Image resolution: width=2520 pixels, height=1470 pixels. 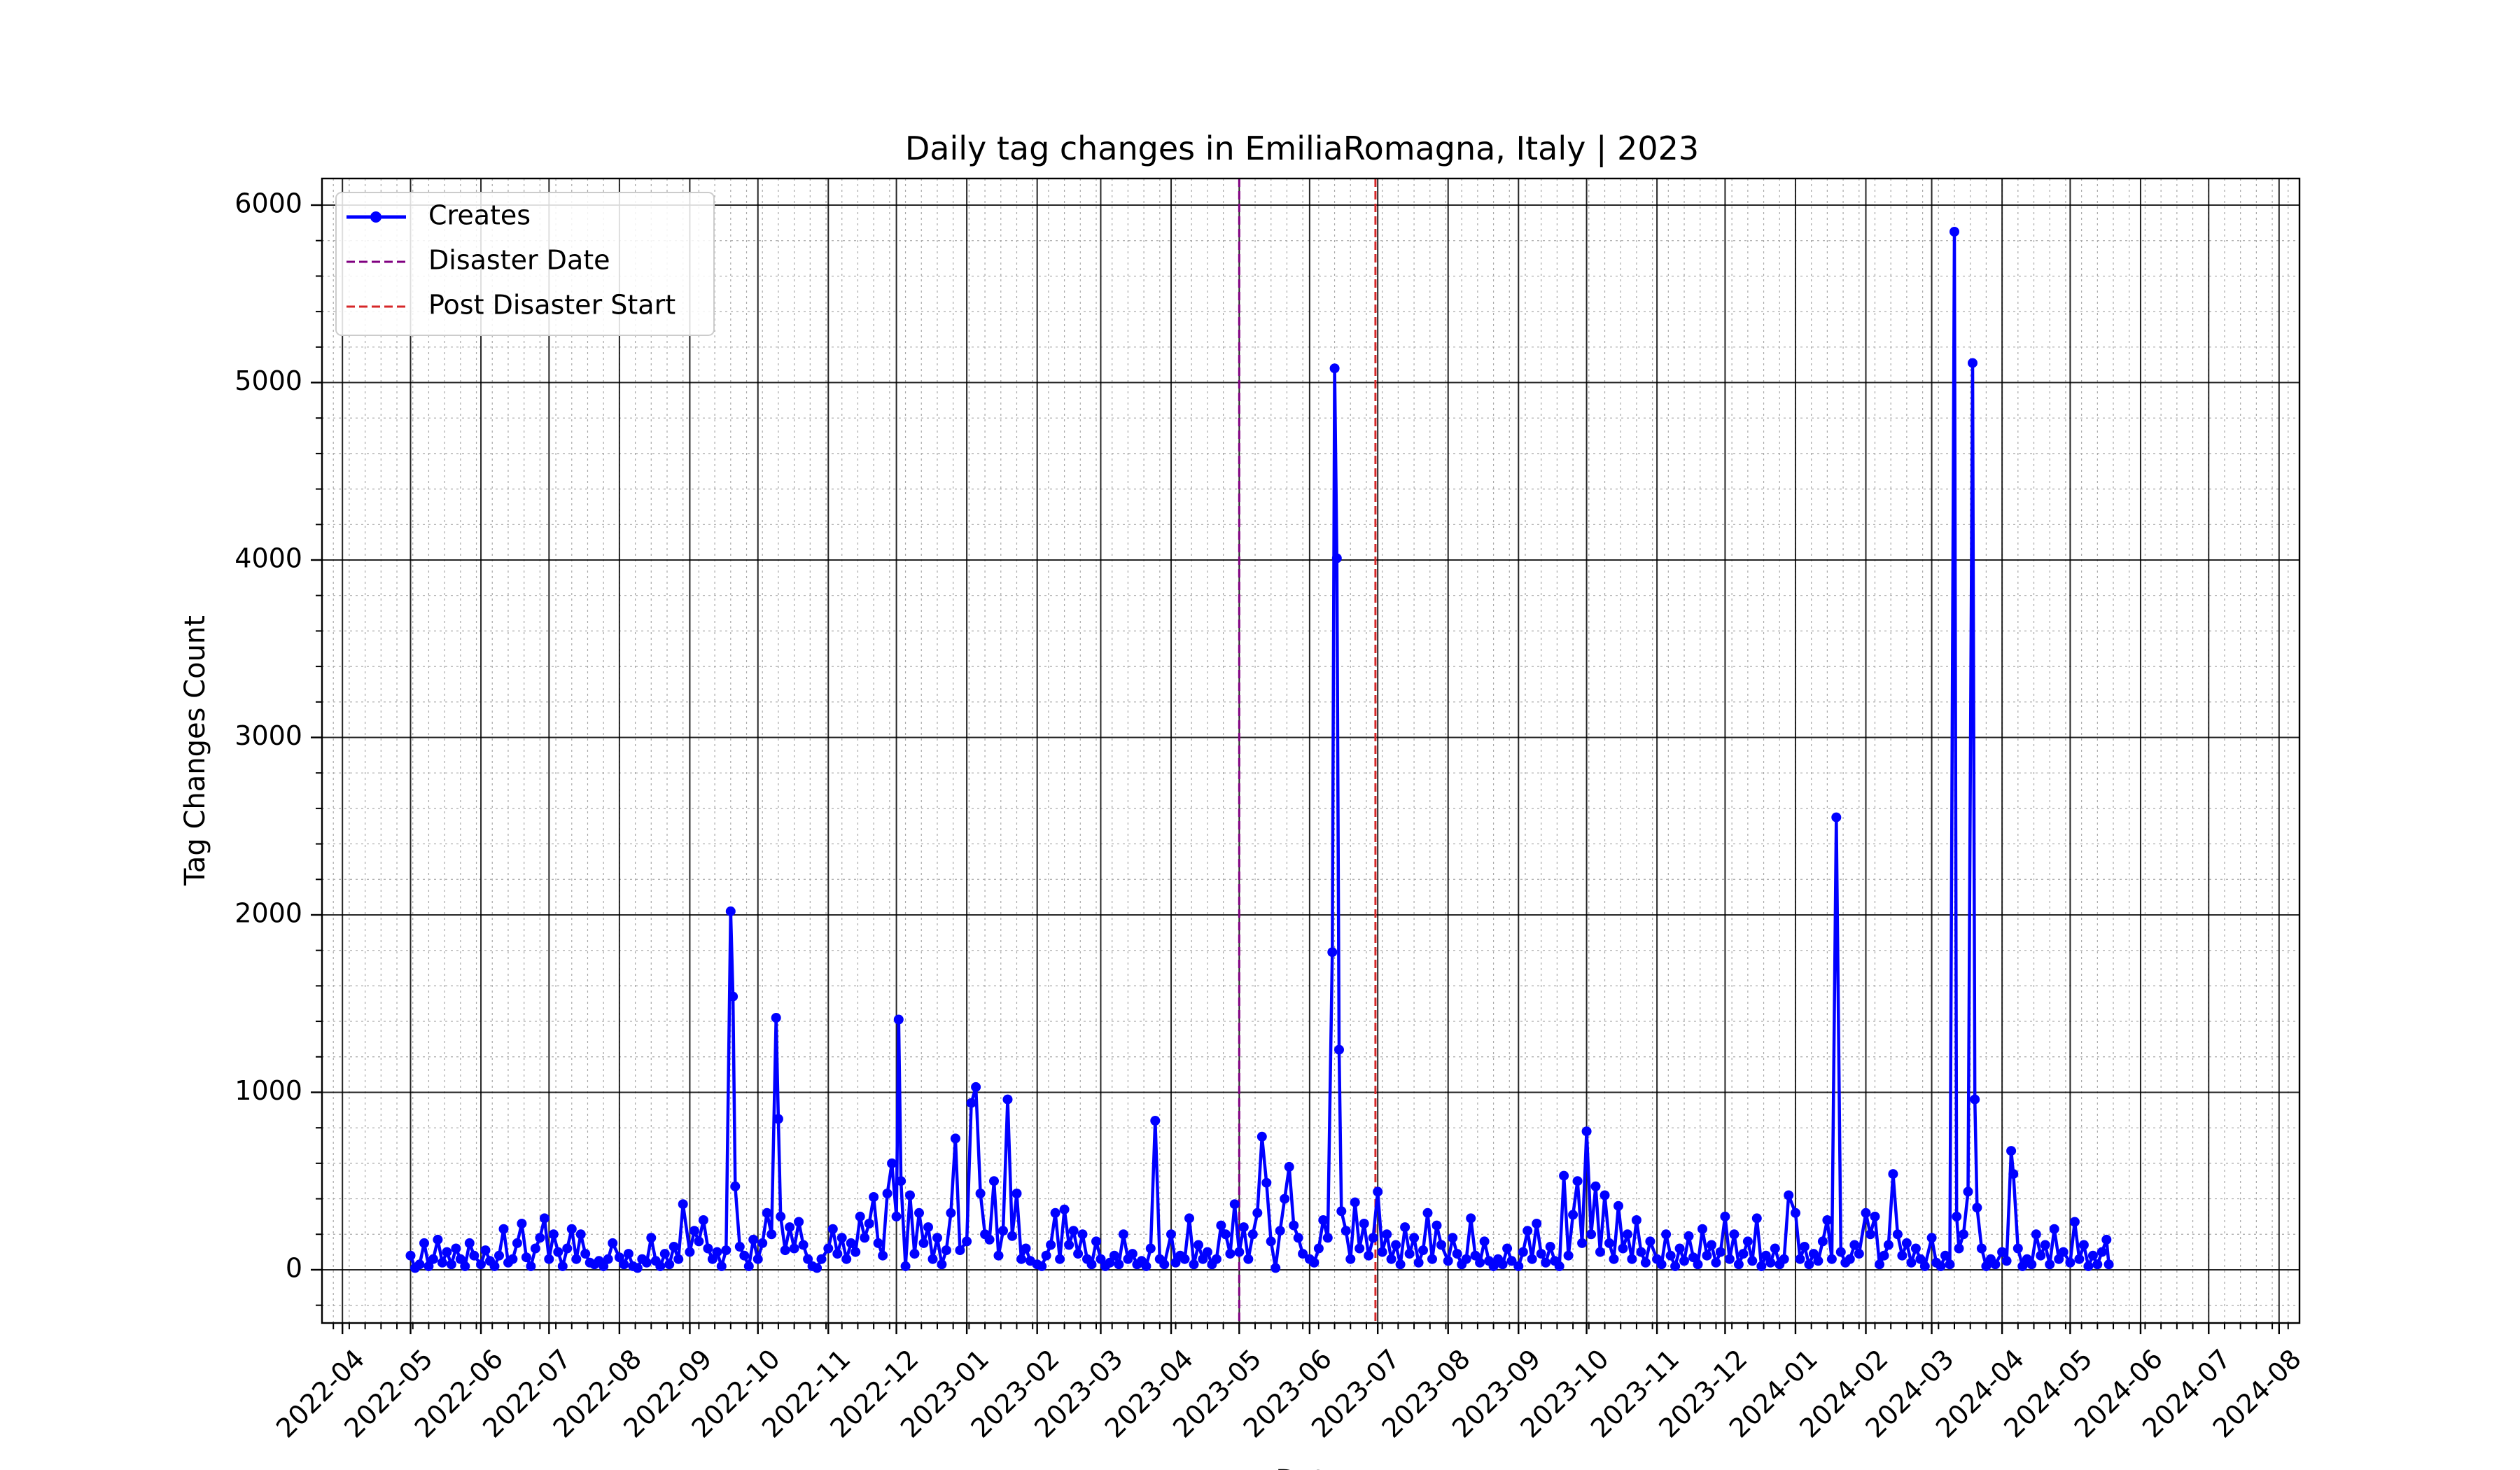 I want to click on y-tick-label: 0, so click(x=294, y=1267).